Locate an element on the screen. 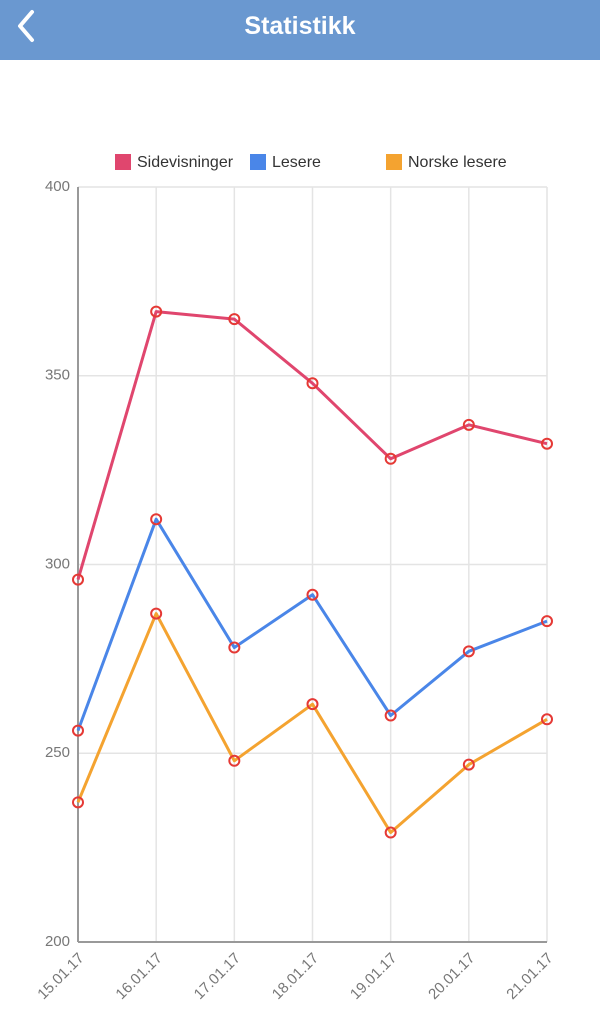 This screenshot has width=600, height=1018. y-tick-label: 350 is located at coordinates (57, 375).